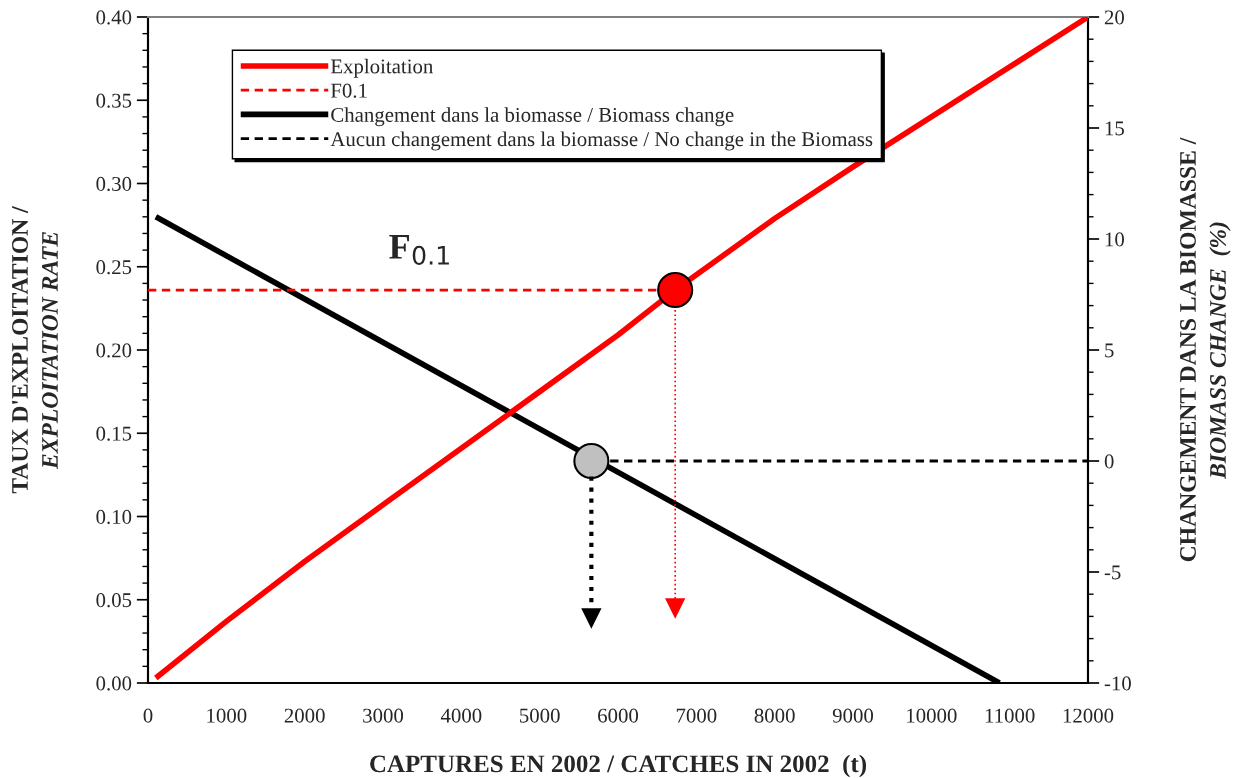  What do you see at coordinates (461, 715) in the screenshot?
I see `x-tick-label: 4000` at bounding box center [461, 715].